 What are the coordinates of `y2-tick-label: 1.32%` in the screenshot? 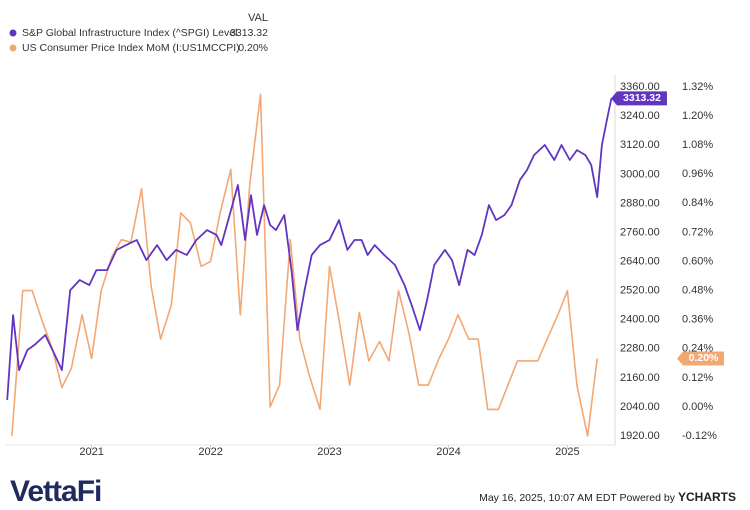 It's located at (697, 87).